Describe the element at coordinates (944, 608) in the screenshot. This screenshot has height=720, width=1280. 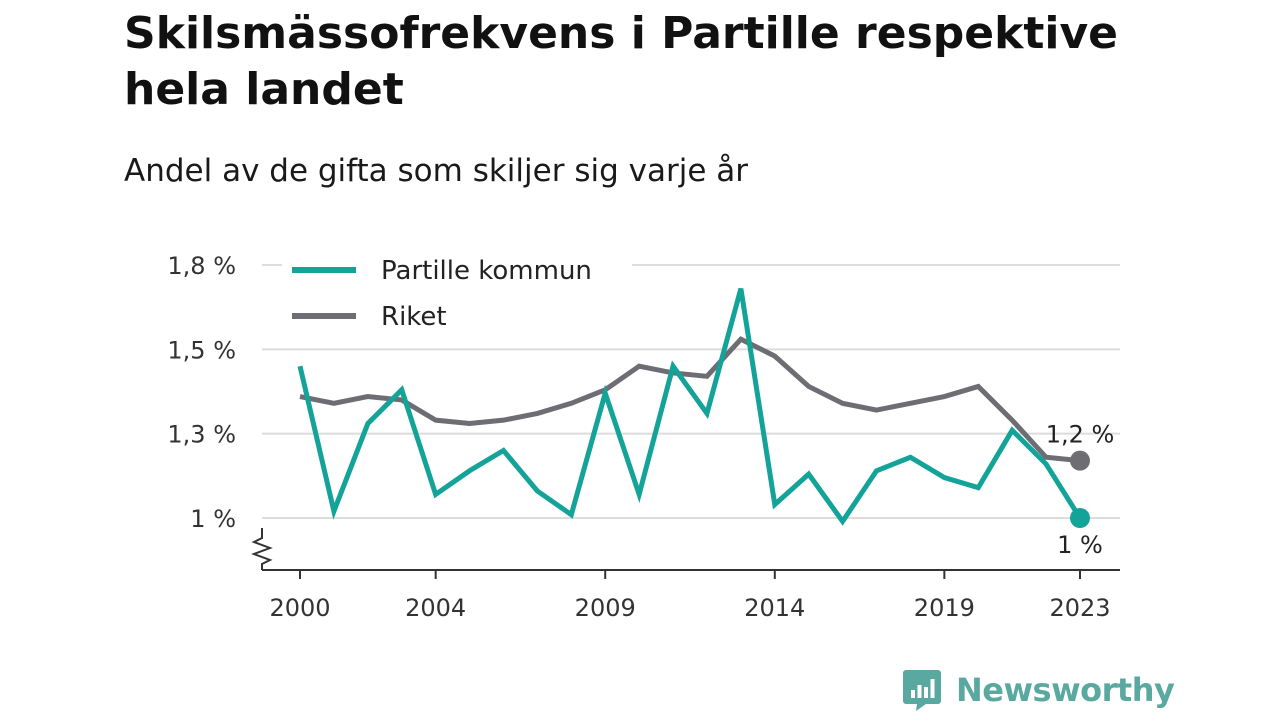
I see `x-tick-label: 2019` at that location.